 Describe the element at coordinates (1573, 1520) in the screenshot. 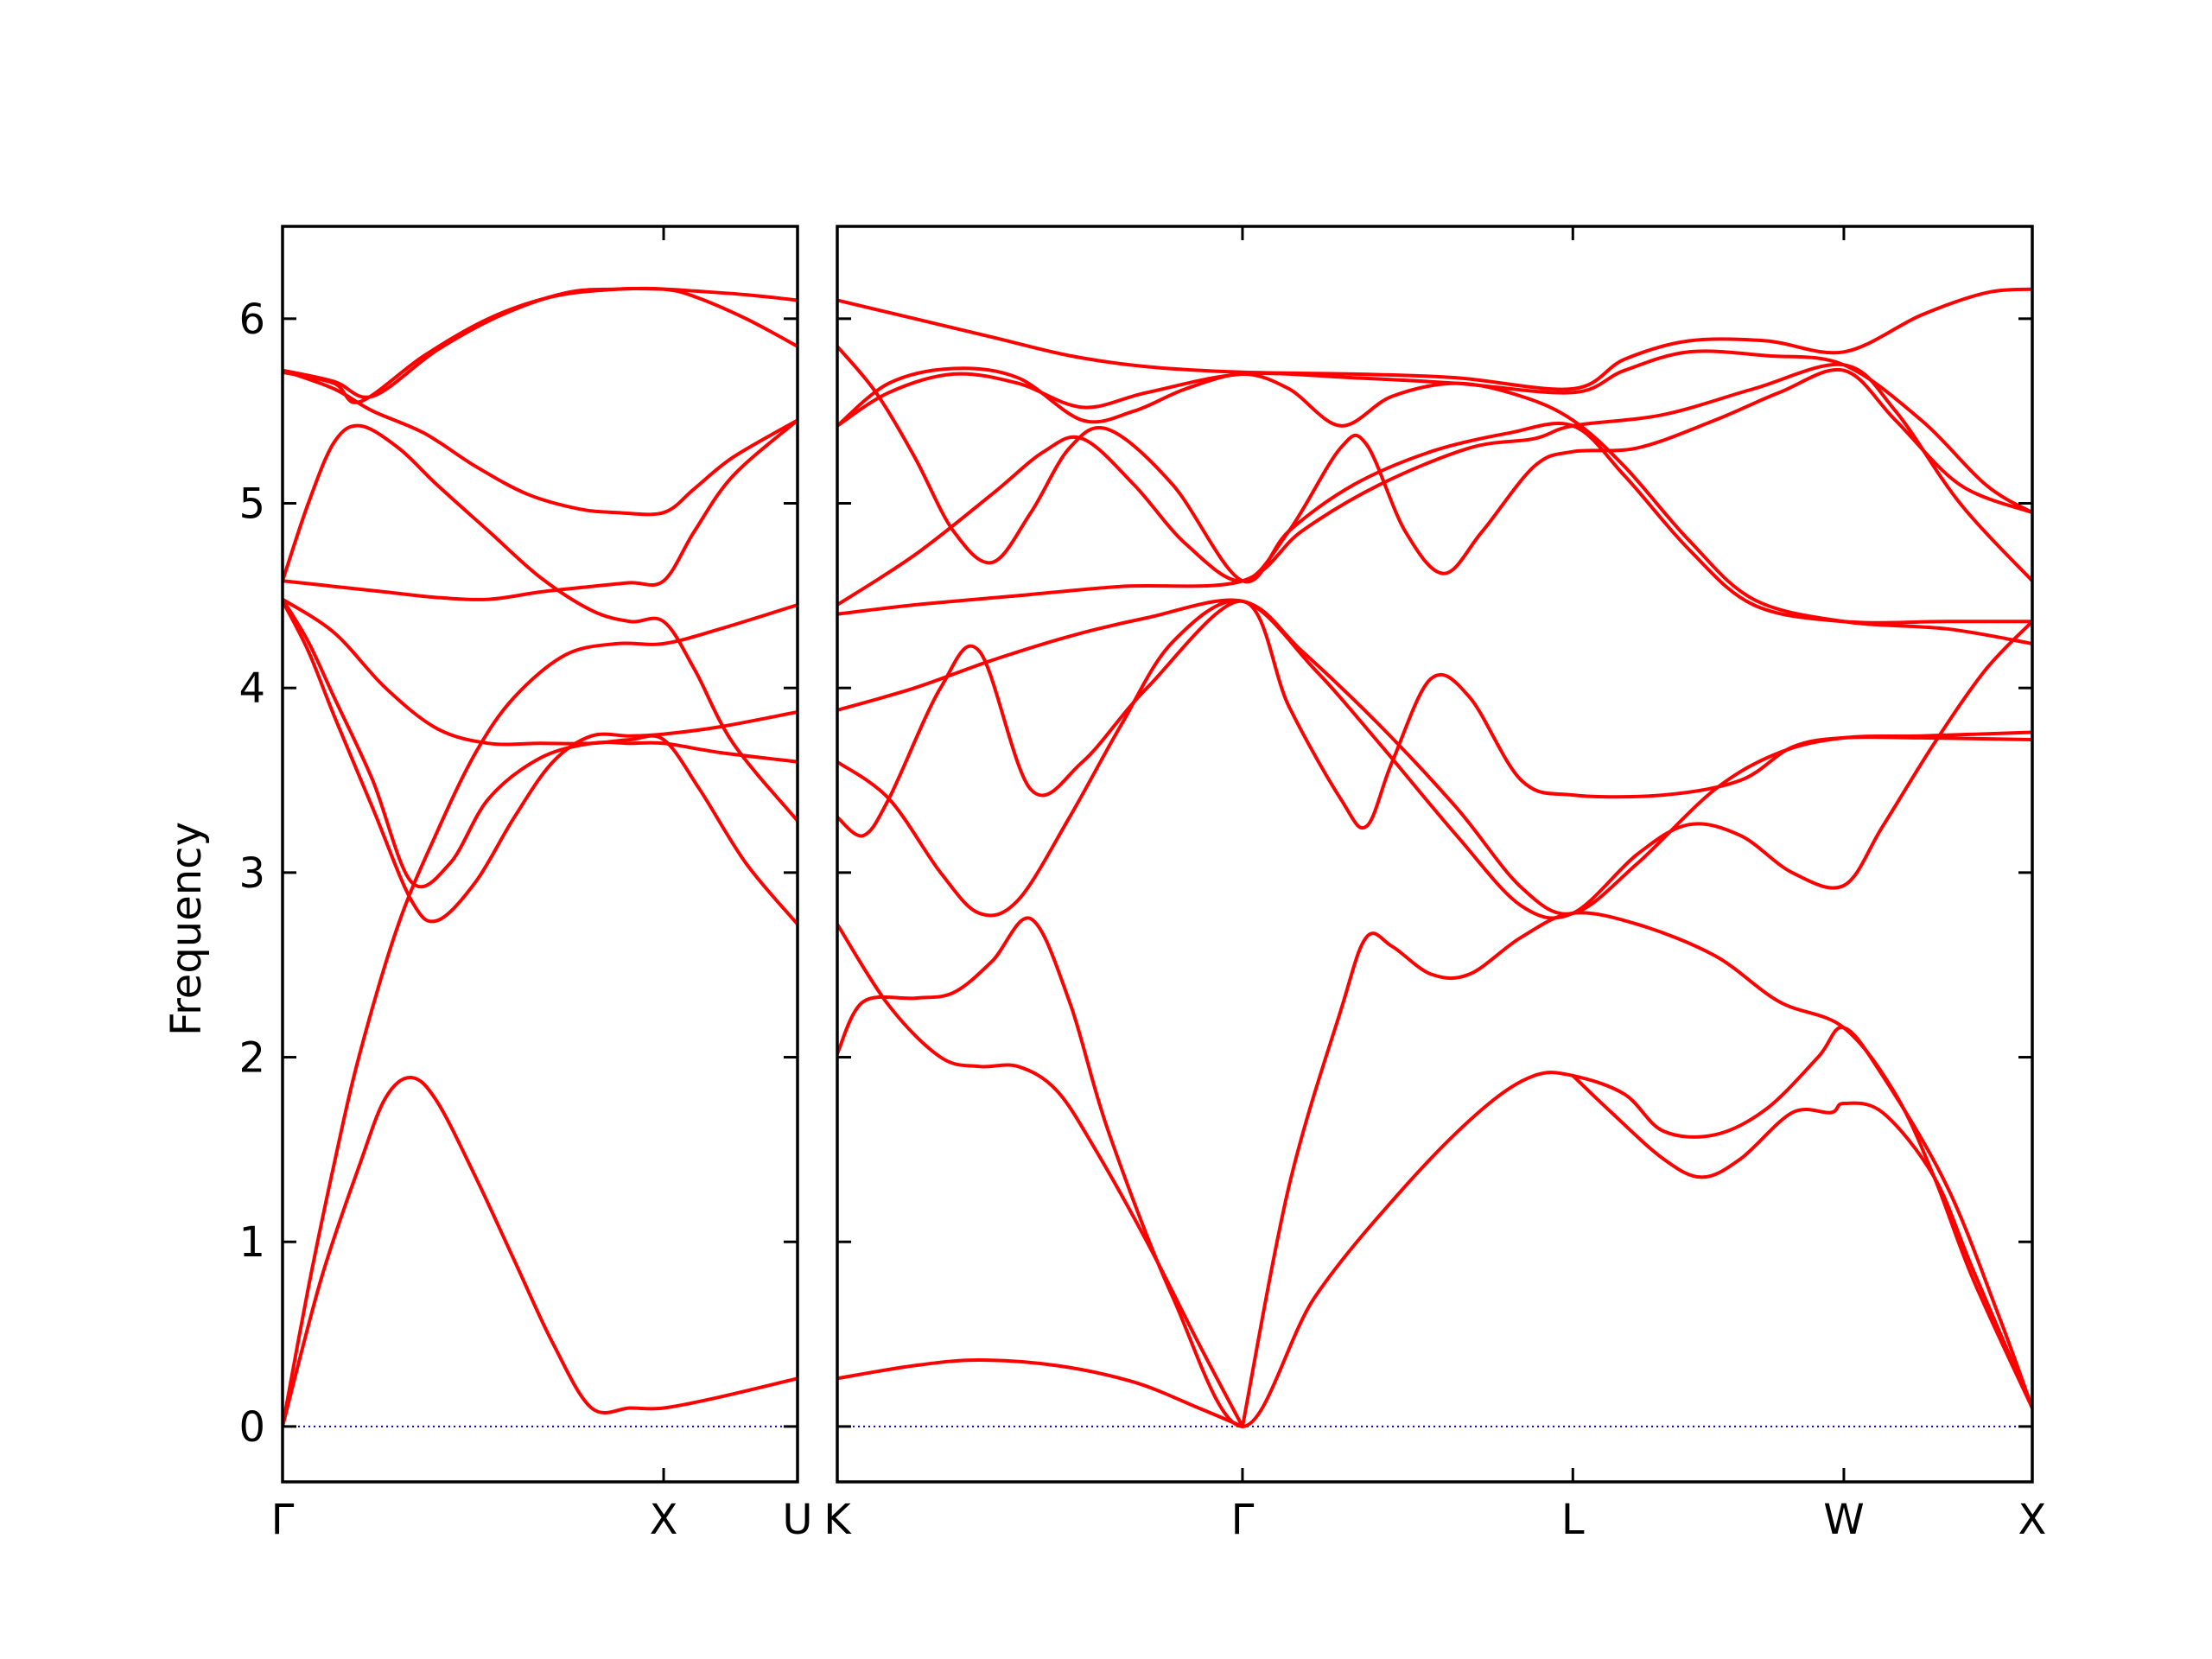

I see `x-tick-label: L` at that location.